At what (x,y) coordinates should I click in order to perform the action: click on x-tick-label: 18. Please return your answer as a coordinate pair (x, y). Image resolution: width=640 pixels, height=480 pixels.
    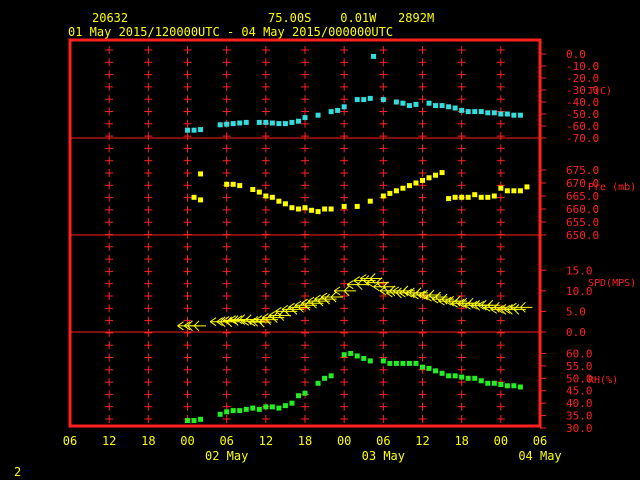
    Looking at the image, I should click on (461, 441).